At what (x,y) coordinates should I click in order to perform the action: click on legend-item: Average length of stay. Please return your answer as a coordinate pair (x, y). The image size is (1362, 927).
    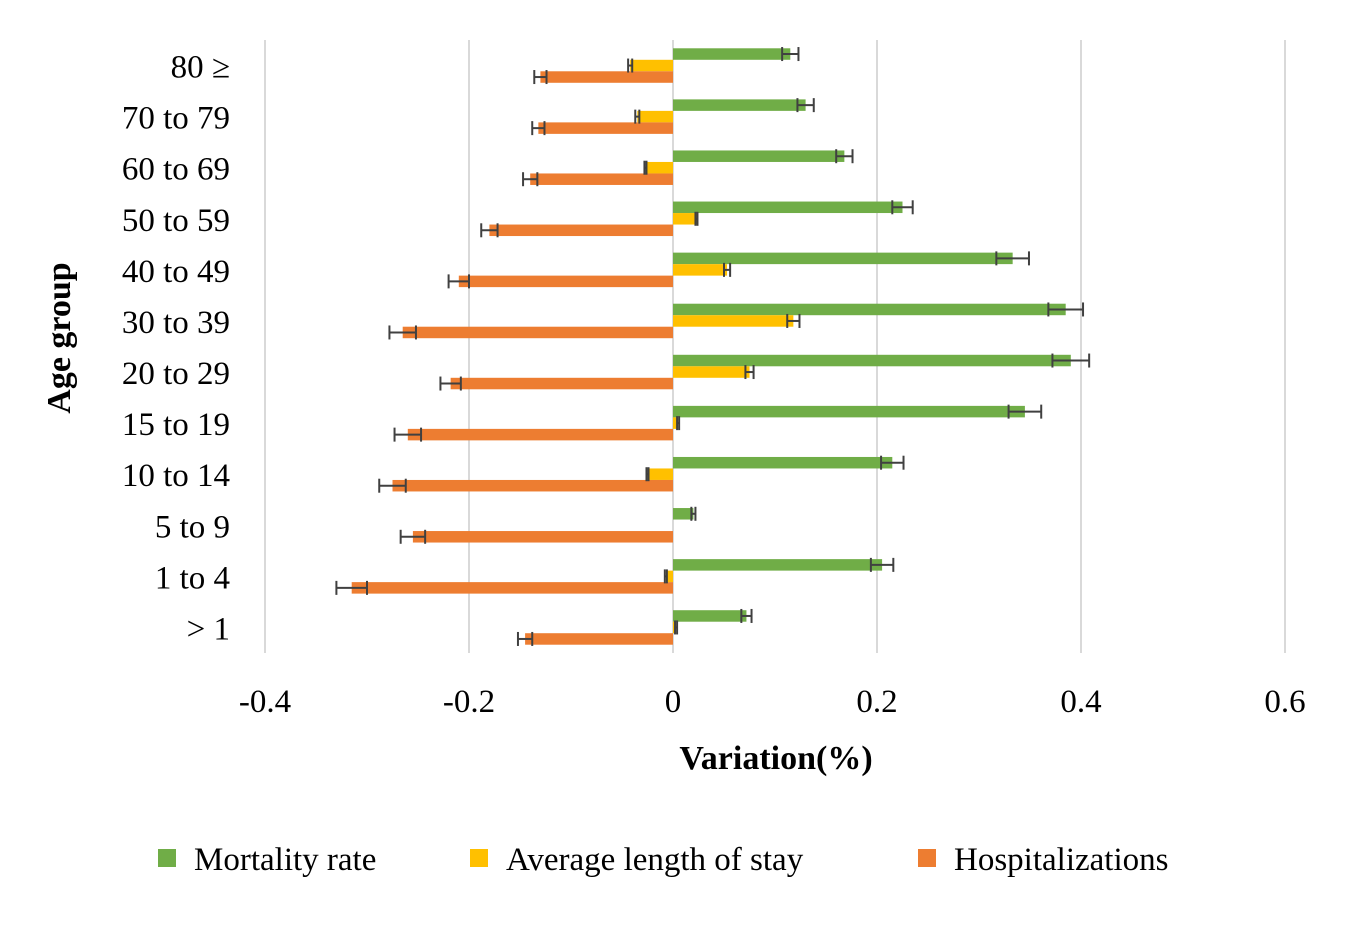
    Looking at the image, I should click on (637, 860).